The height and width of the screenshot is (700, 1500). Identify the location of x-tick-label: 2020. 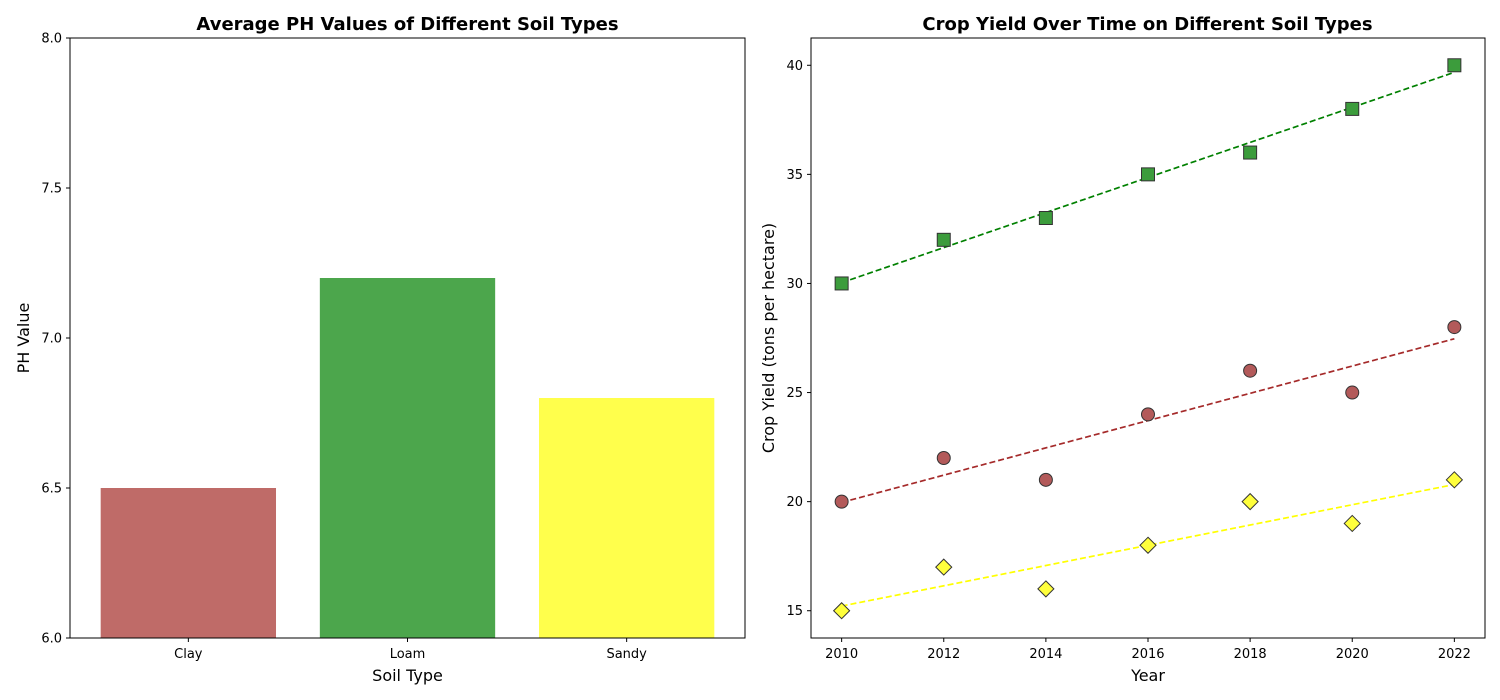
(1352, 654).